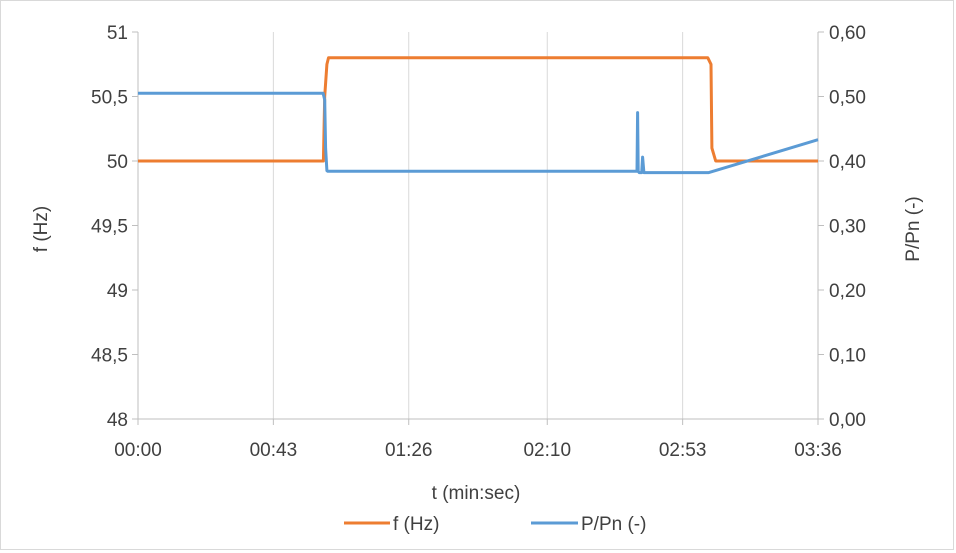 The height and width of the screenshot is (553, 956). Describe the element at coordinates (495, 524) in the screenshot. I see `legend: f (Hz) P/Pn (-)` at that location.